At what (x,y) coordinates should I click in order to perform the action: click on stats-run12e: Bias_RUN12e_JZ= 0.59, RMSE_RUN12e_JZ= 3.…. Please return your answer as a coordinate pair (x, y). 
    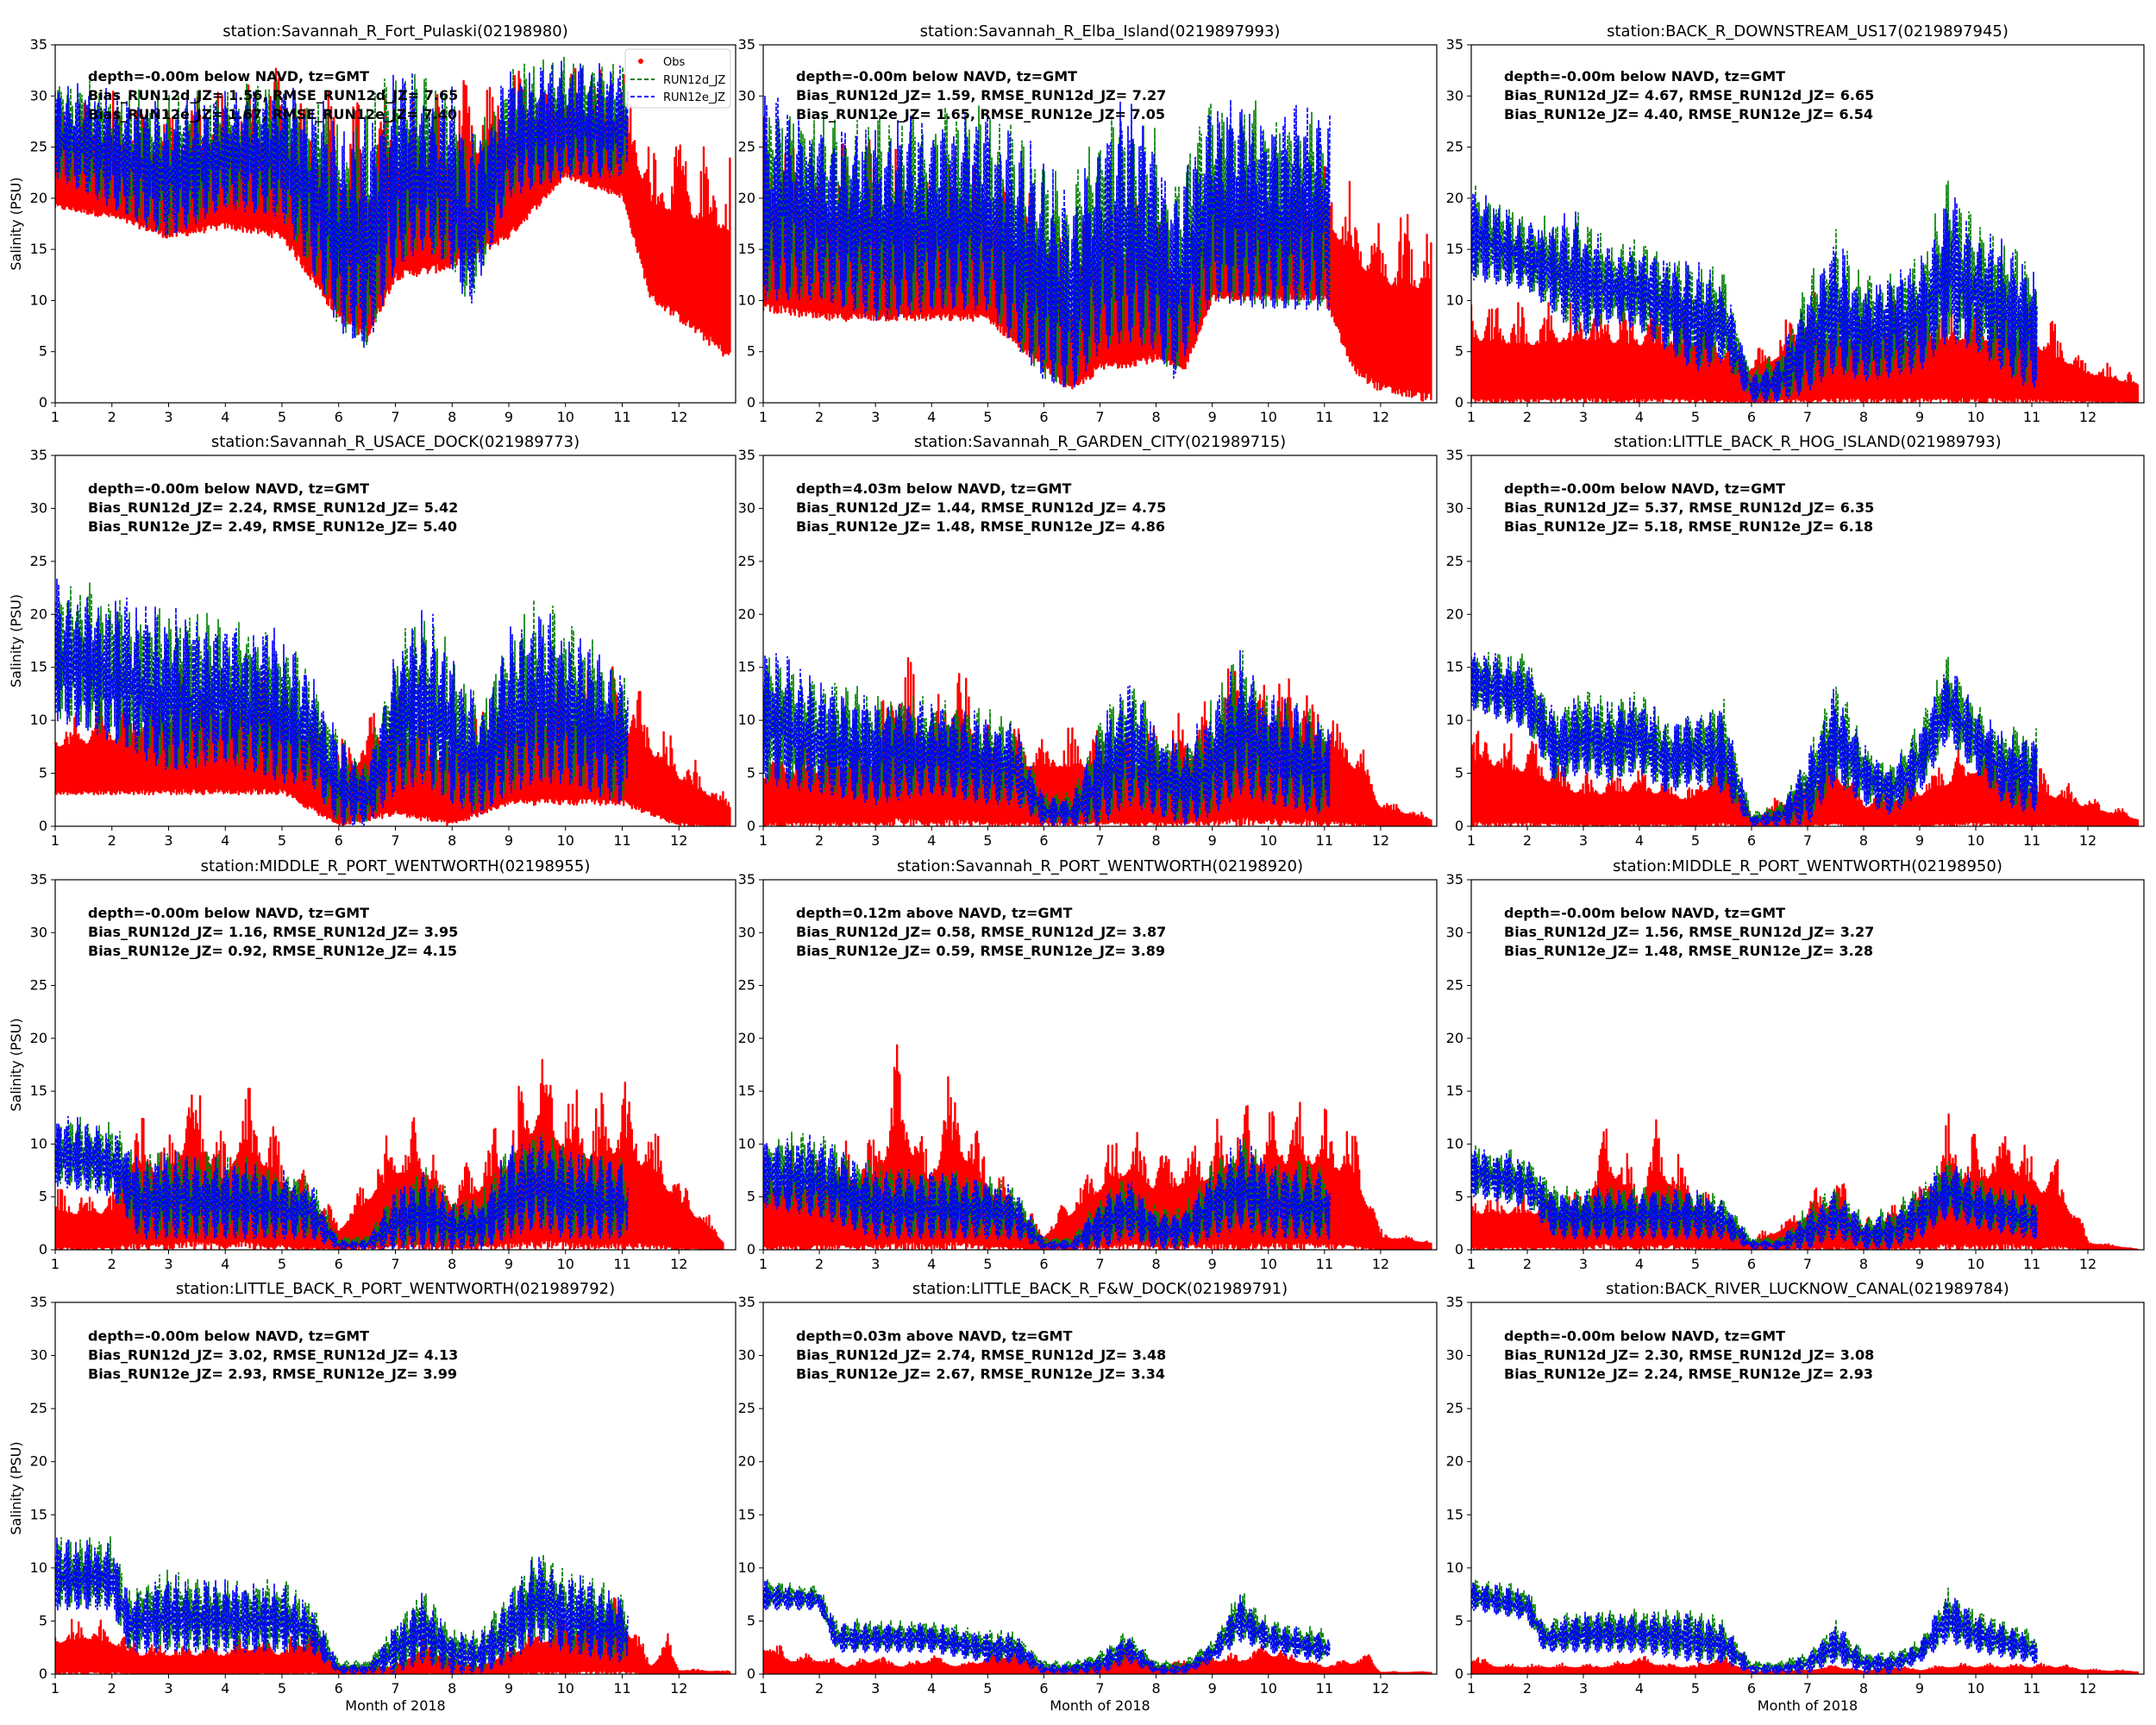
    Looking at the image, I should click on (980, 951).